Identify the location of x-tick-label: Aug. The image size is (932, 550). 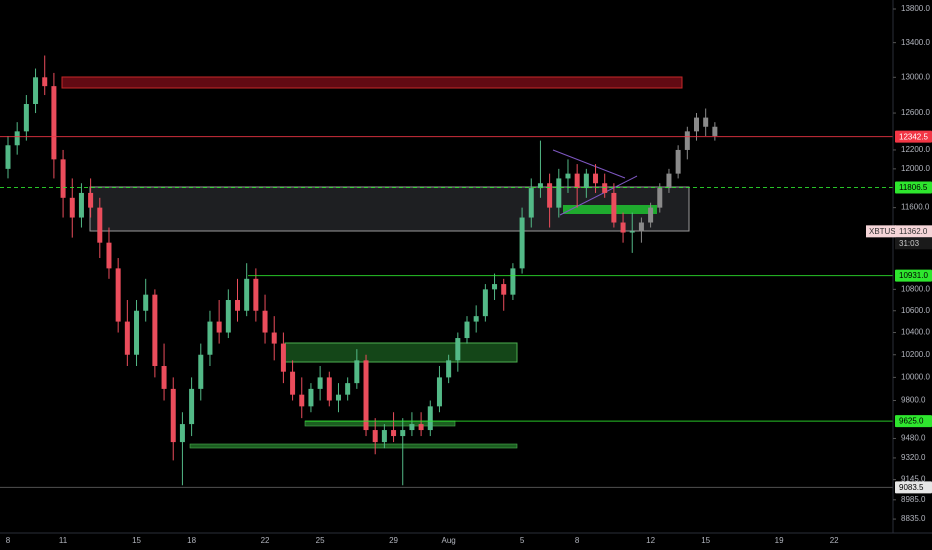
(449, 540).